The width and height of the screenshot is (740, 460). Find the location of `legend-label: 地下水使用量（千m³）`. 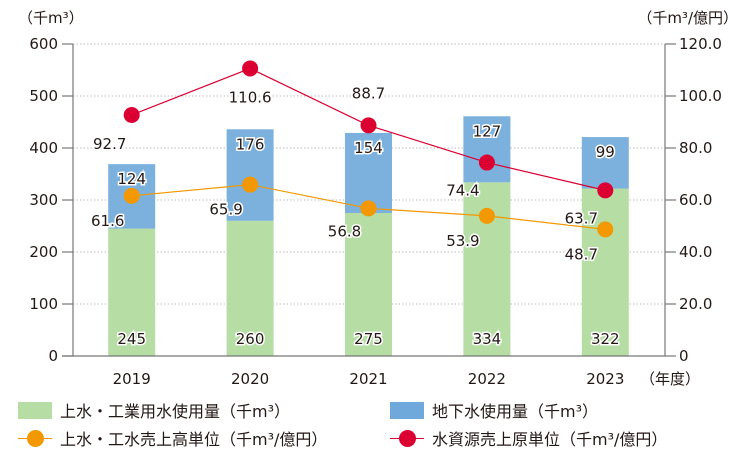

legend-label: 地下水使用量（千m³） is located at coordinates (515, 411).